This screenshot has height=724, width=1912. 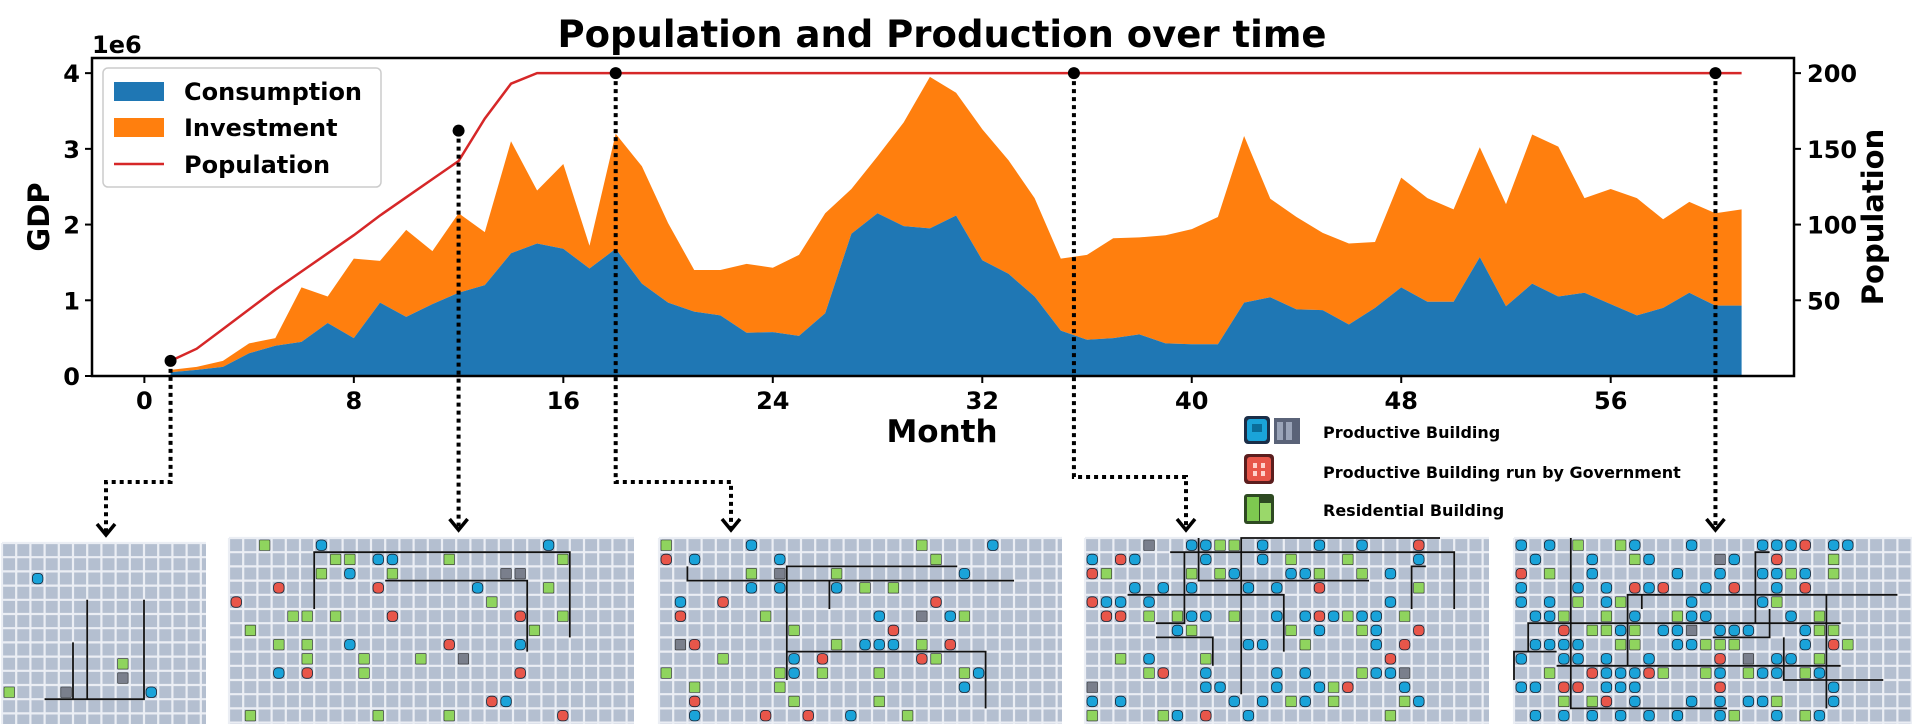 I want to click on x-tick-label: 16, so click(x=563, y=401).